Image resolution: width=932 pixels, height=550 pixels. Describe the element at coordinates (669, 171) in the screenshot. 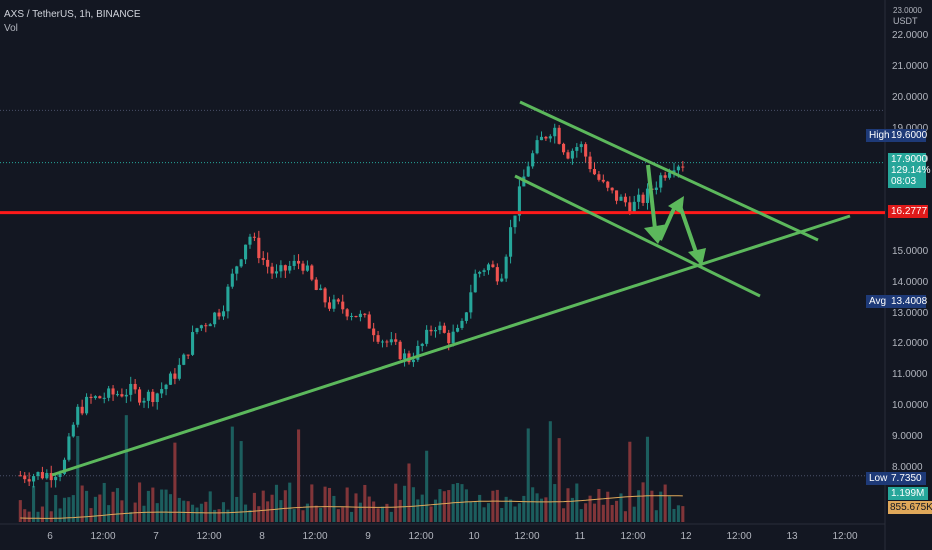

I see `channel-upper-line` at that location.